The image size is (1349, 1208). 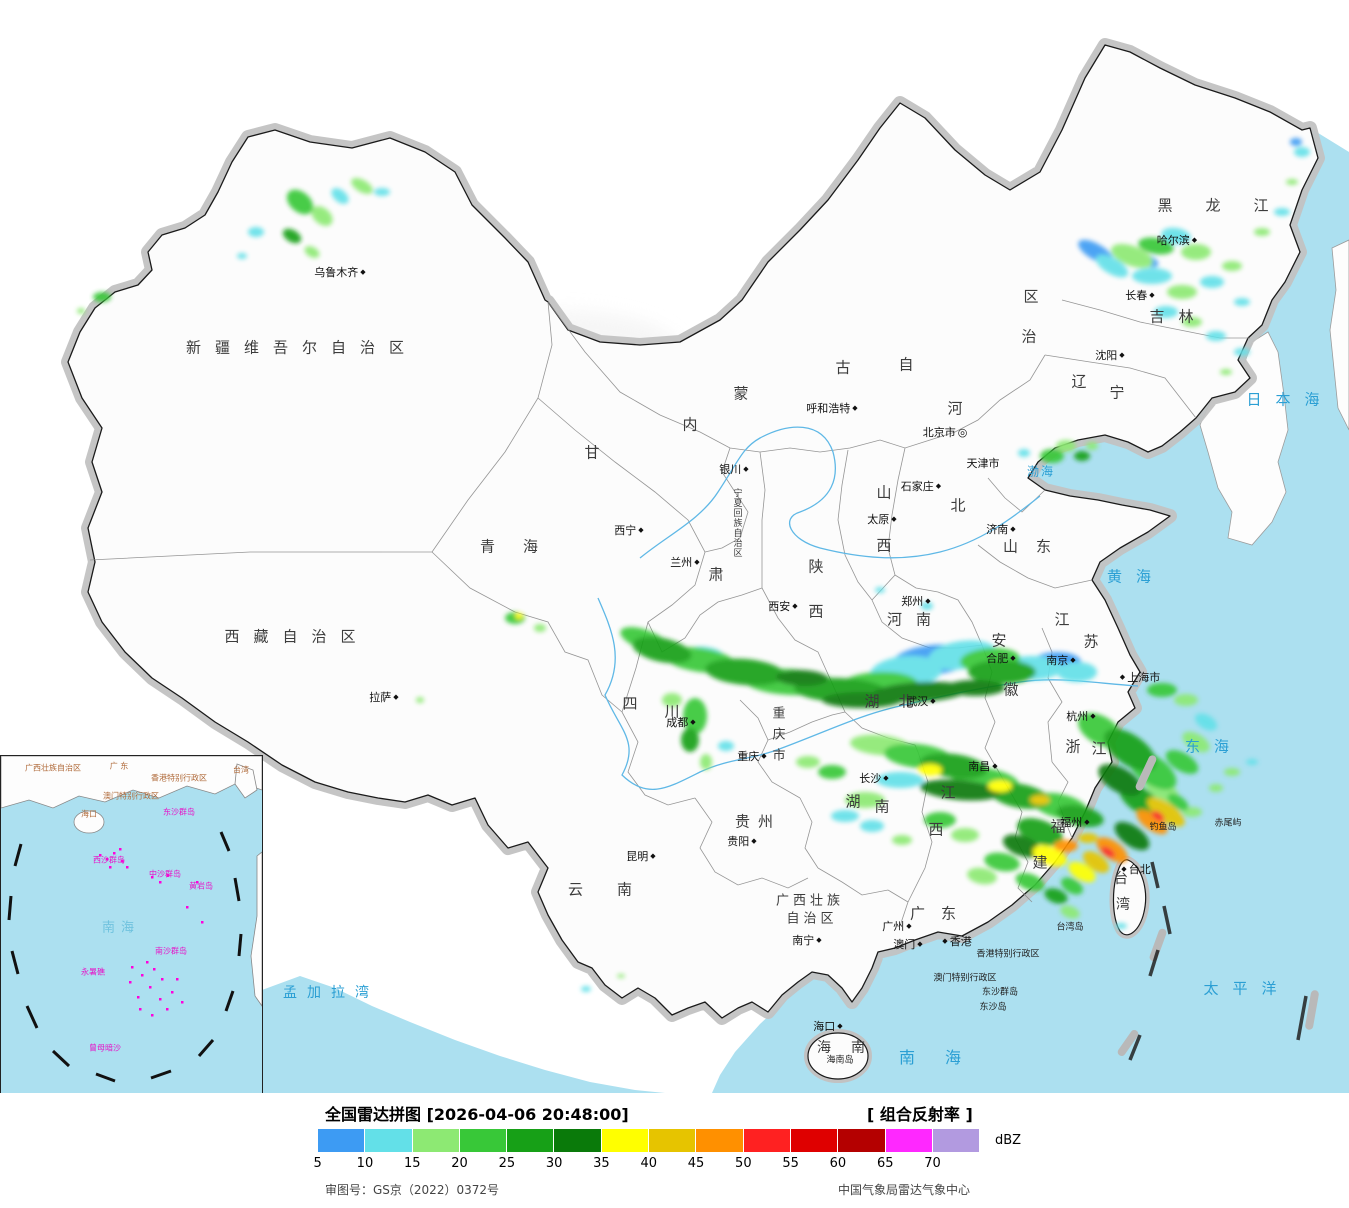 I want to click on nine-dash-line, so click(x=1218, y=961).